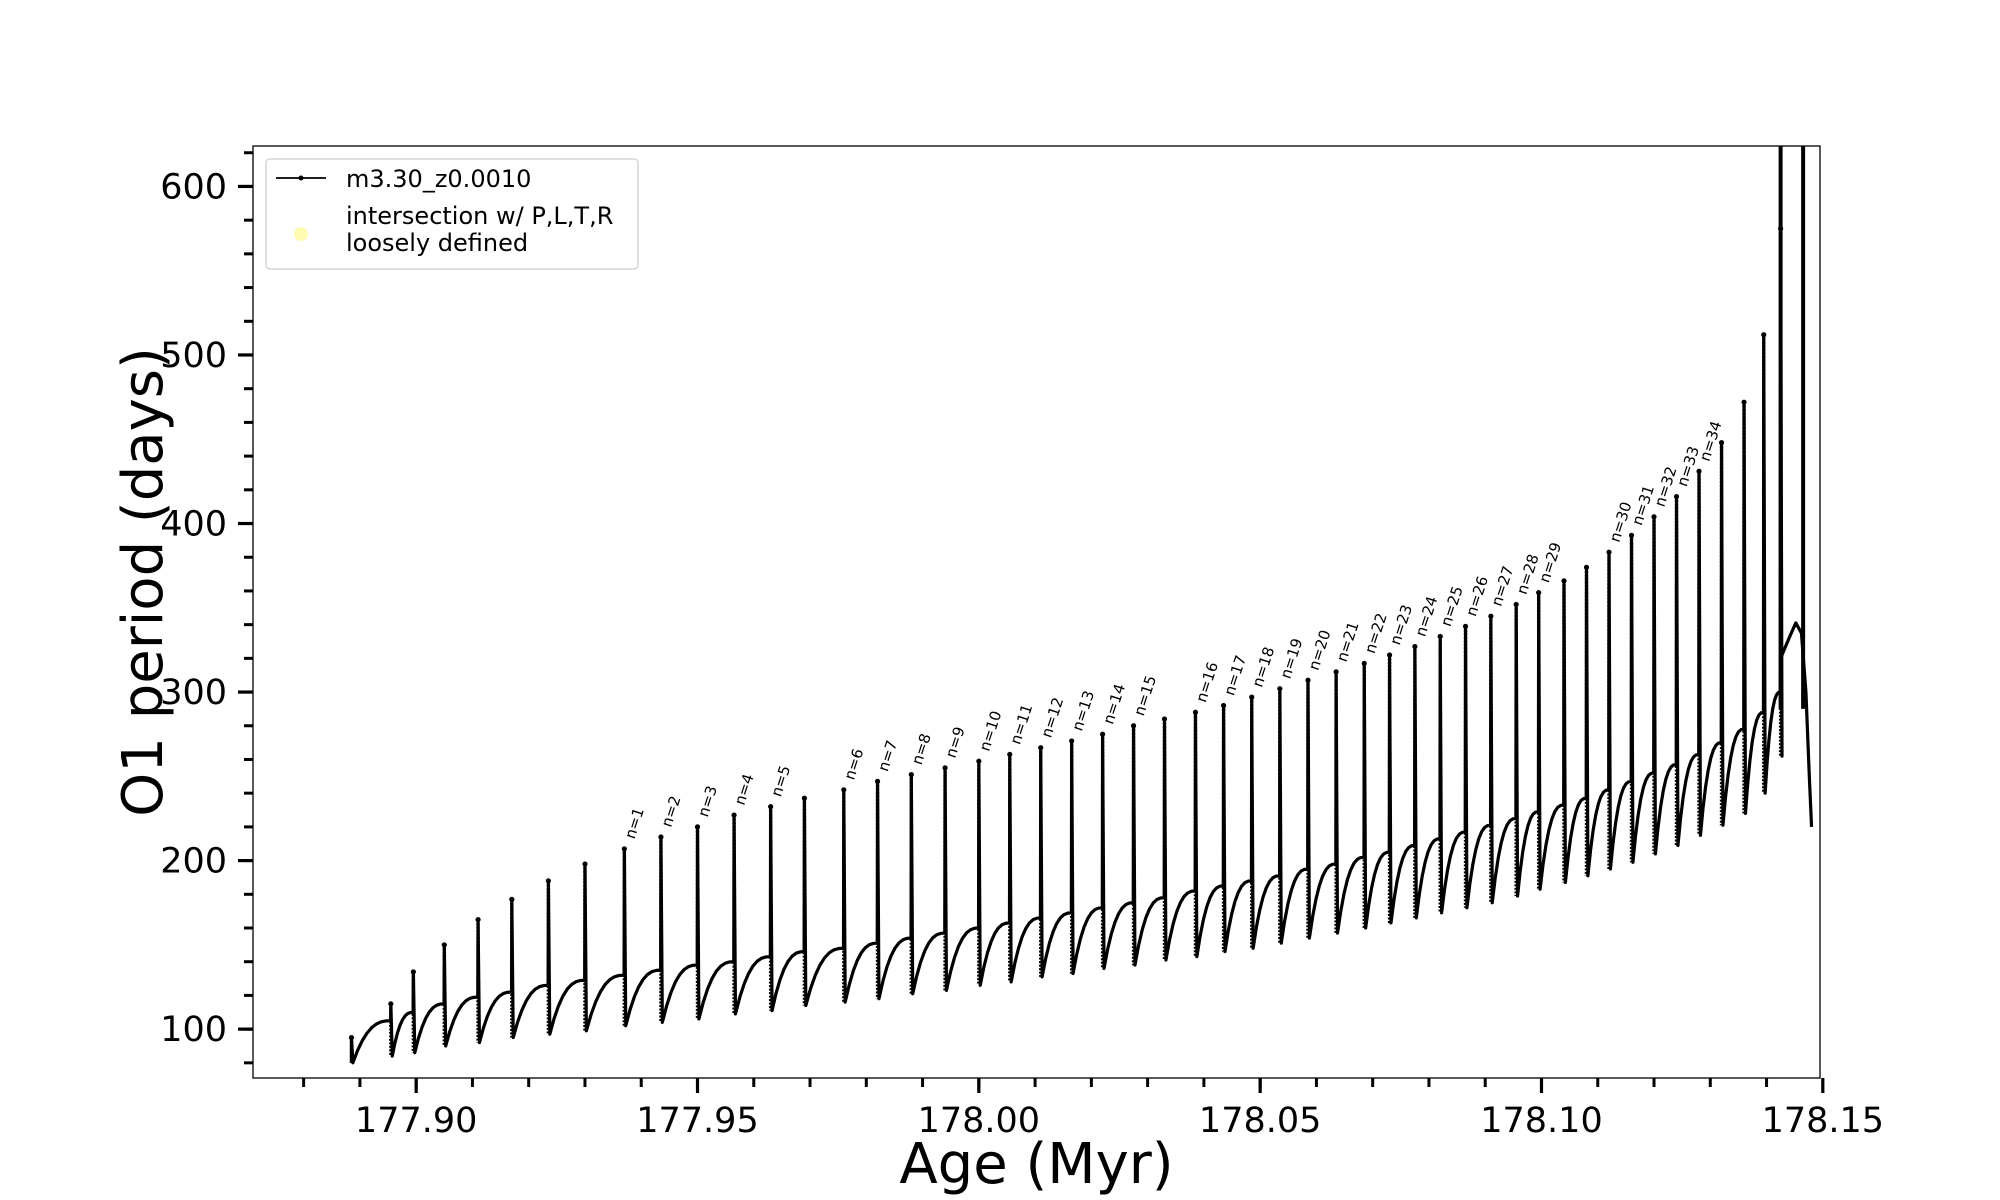 This screenshot has height=1200, width=2000. I want to click on pulse-annotation: n=27, so click(1503, 586).